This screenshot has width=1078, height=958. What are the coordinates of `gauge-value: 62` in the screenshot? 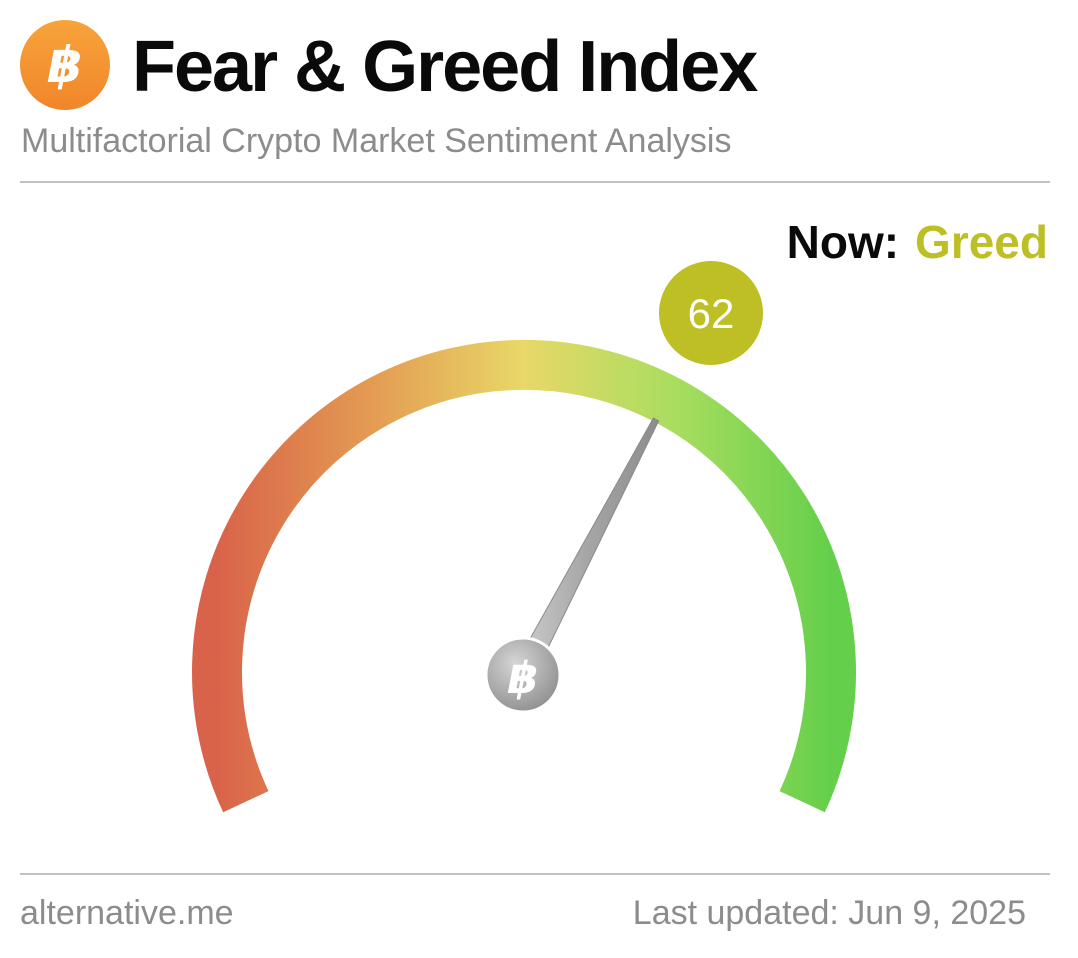 It's located at (711, 313).